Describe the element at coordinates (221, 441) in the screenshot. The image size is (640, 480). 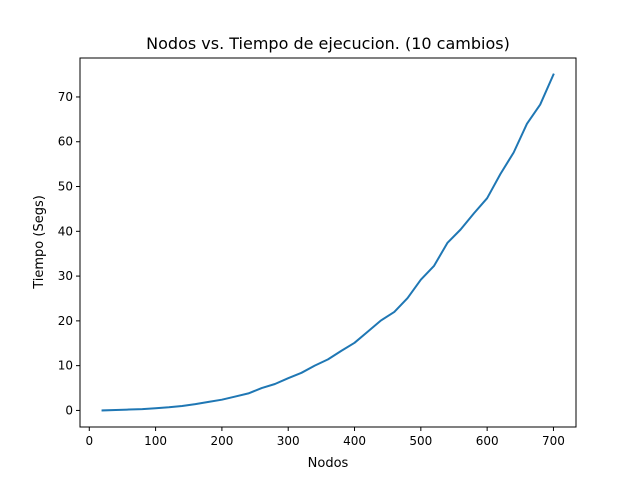
I see `x-tick-label: 200` at that location.